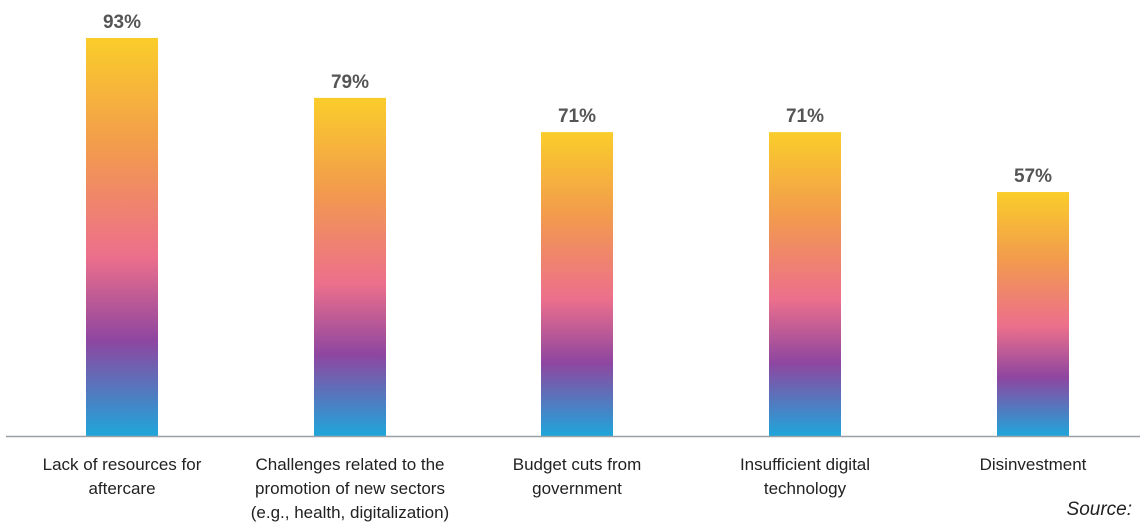 This screenshot has width=1140, height=530. What do you see at coordinates (577, 488) in the screenshot?
I see `category-label-line: government` at bounding box center [577, 488].